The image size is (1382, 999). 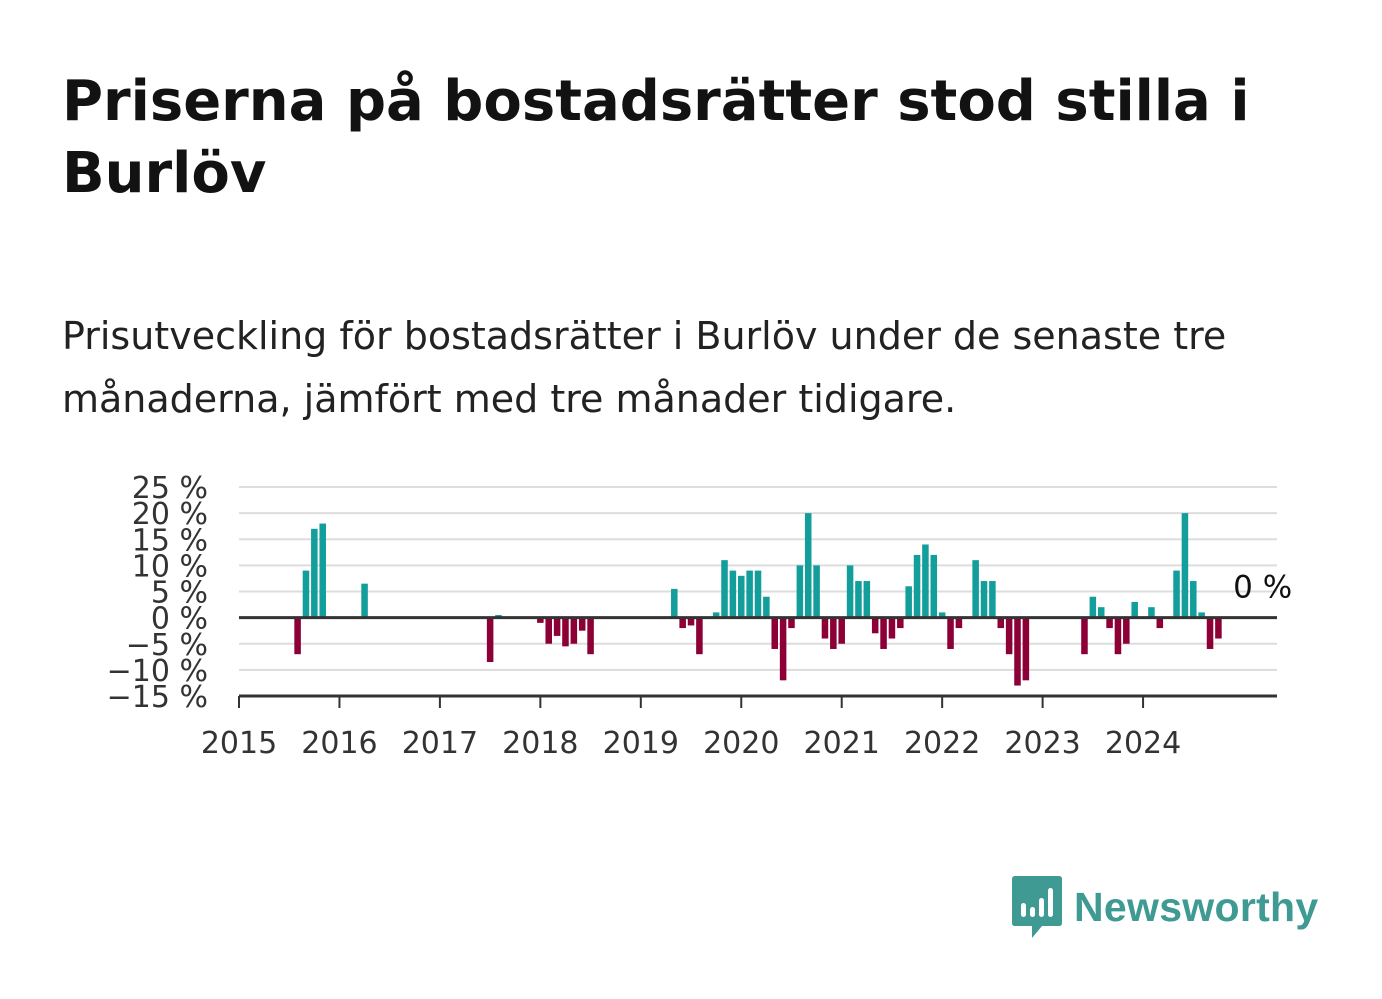 I want to click on axes, so click(x=758, y=657).